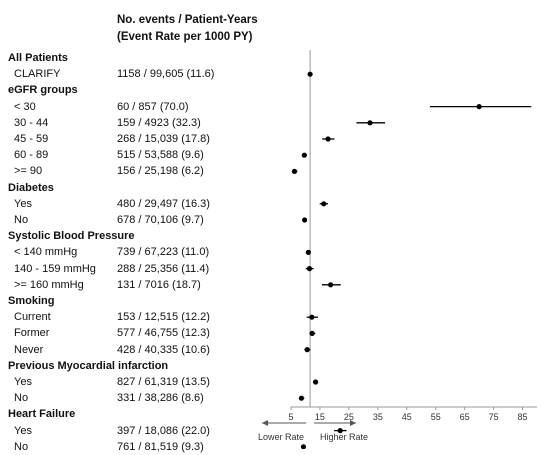  I want to click on x-tick-label: 35, so click(378, 417).